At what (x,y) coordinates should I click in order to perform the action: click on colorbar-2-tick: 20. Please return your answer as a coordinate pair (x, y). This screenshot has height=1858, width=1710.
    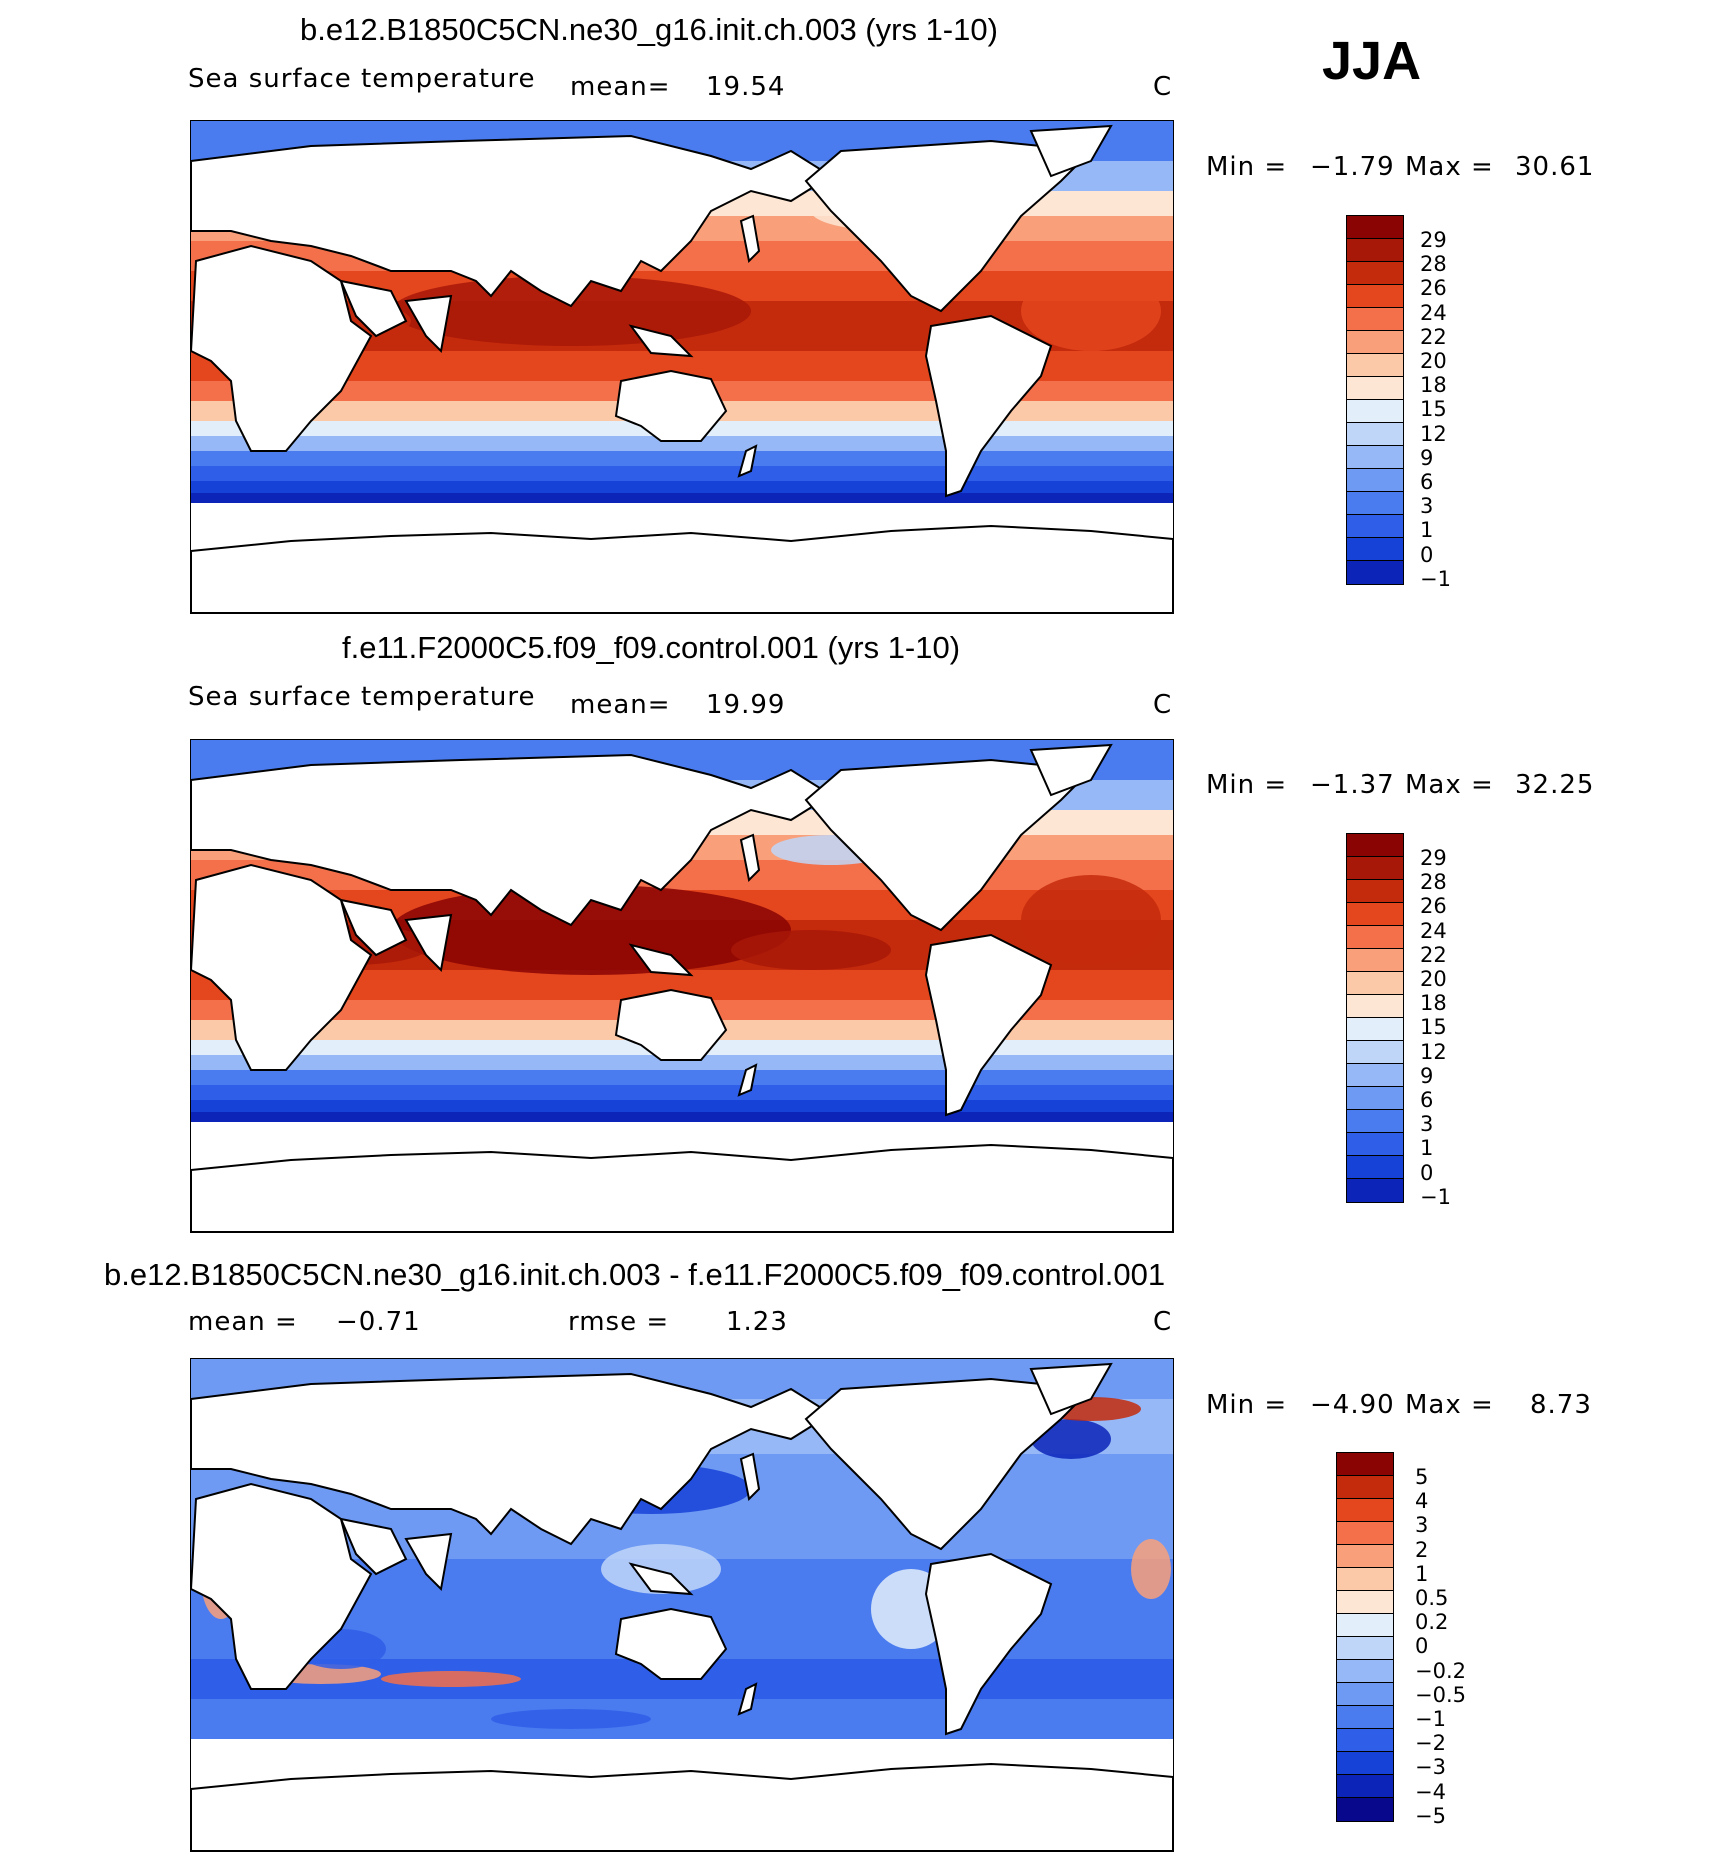
    Looking at the image, I should click on (1433, 979).